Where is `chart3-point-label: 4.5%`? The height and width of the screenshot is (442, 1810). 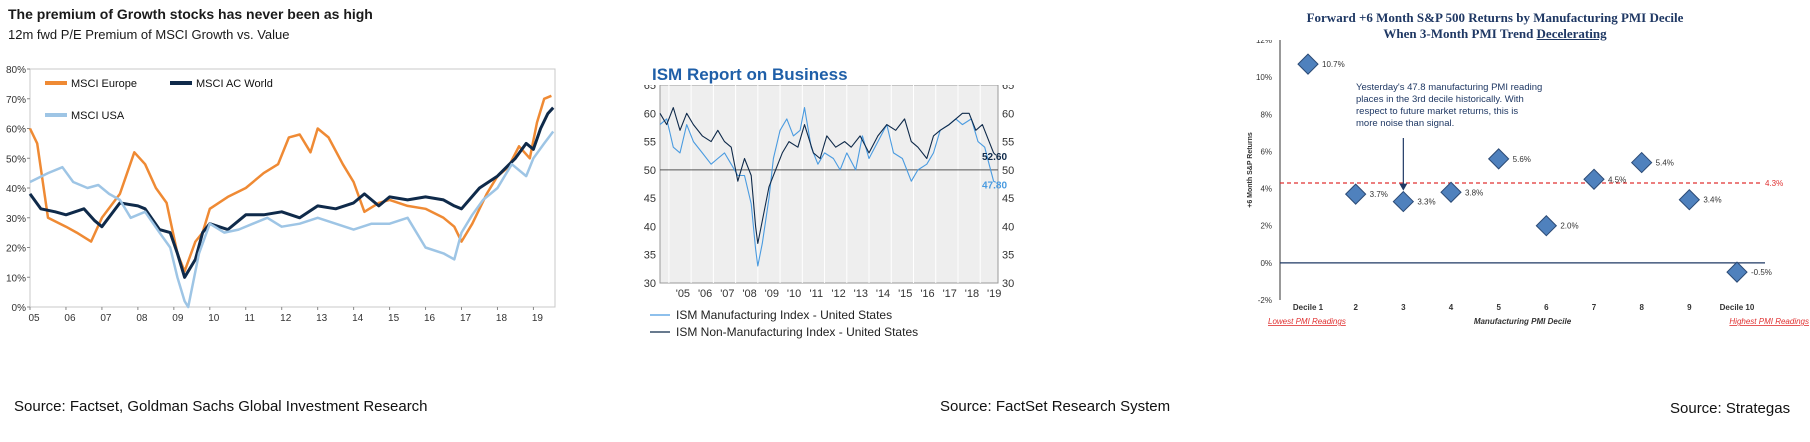 chart3-point-label: 4.5% is located at coordinates (1617, 179).